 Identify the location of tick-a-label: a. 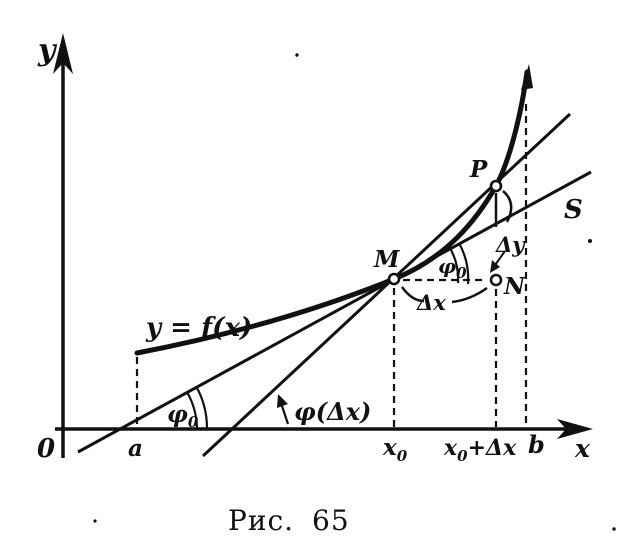
(135, 448).